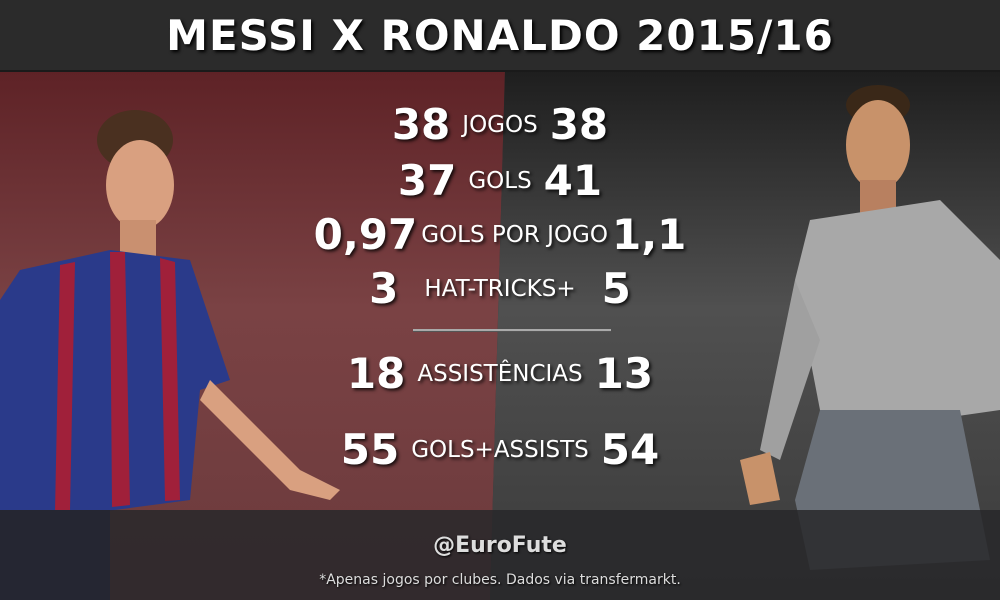 The height and width of the screenshot is (600, 1000). I want to click on title-bar: MESSI X RONALDO 2015/16, so click(500, 36).